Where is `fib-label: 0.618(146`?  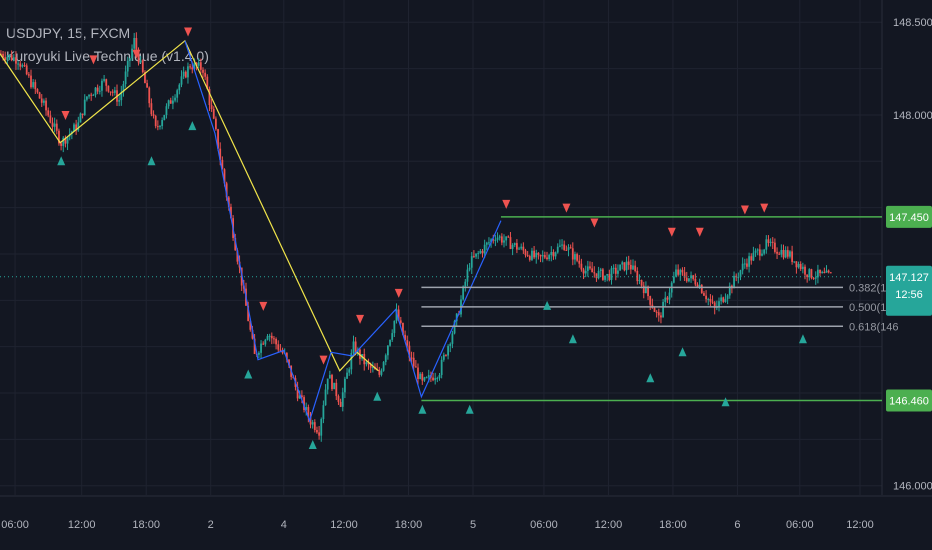
fib-label: 0.618(146 is located at coordinates (874, 327).